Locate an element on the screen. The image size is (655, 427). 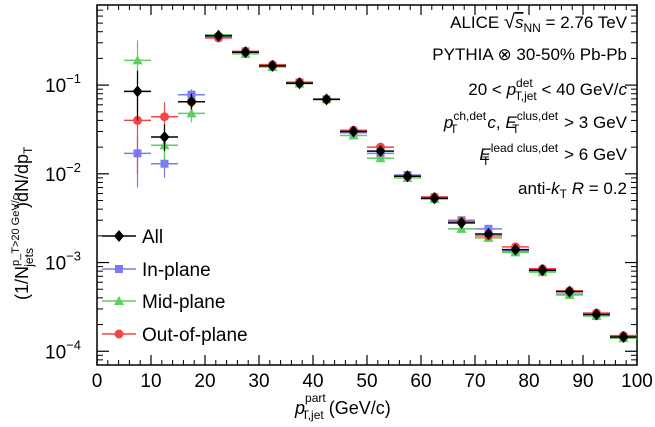
y-tick-label: 10⁻⁴ is located at coordinates (63, 350).